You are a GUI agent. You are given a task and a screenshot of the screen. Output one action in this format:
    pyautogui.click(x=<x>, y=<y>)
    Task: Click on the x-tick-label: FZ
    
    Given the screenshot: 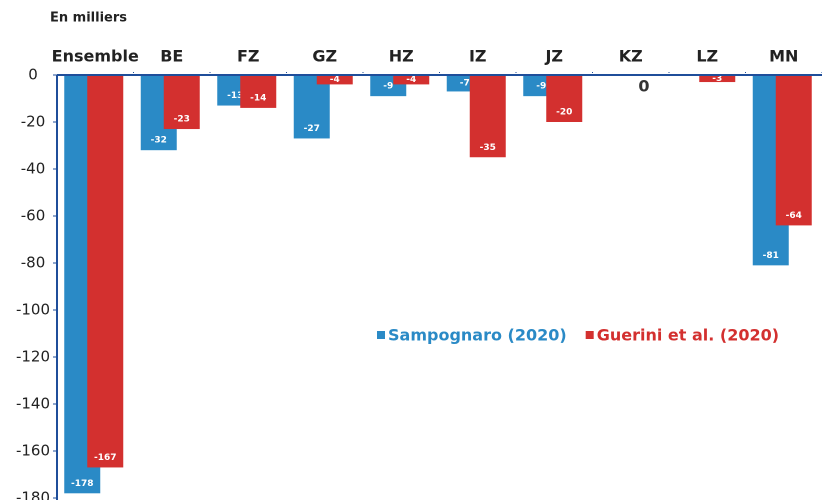 What is the action you would take?
    pyautogui.click(x=248, y=56)
    